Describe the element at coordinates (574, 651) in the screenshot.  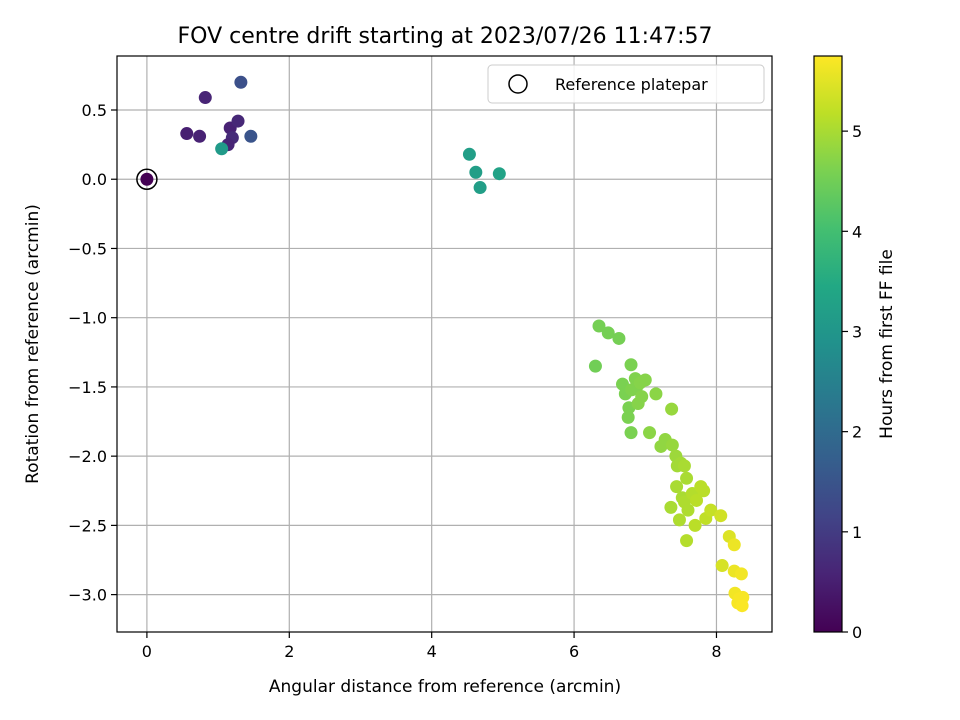
I see `x-tick-label: 6` at that location.